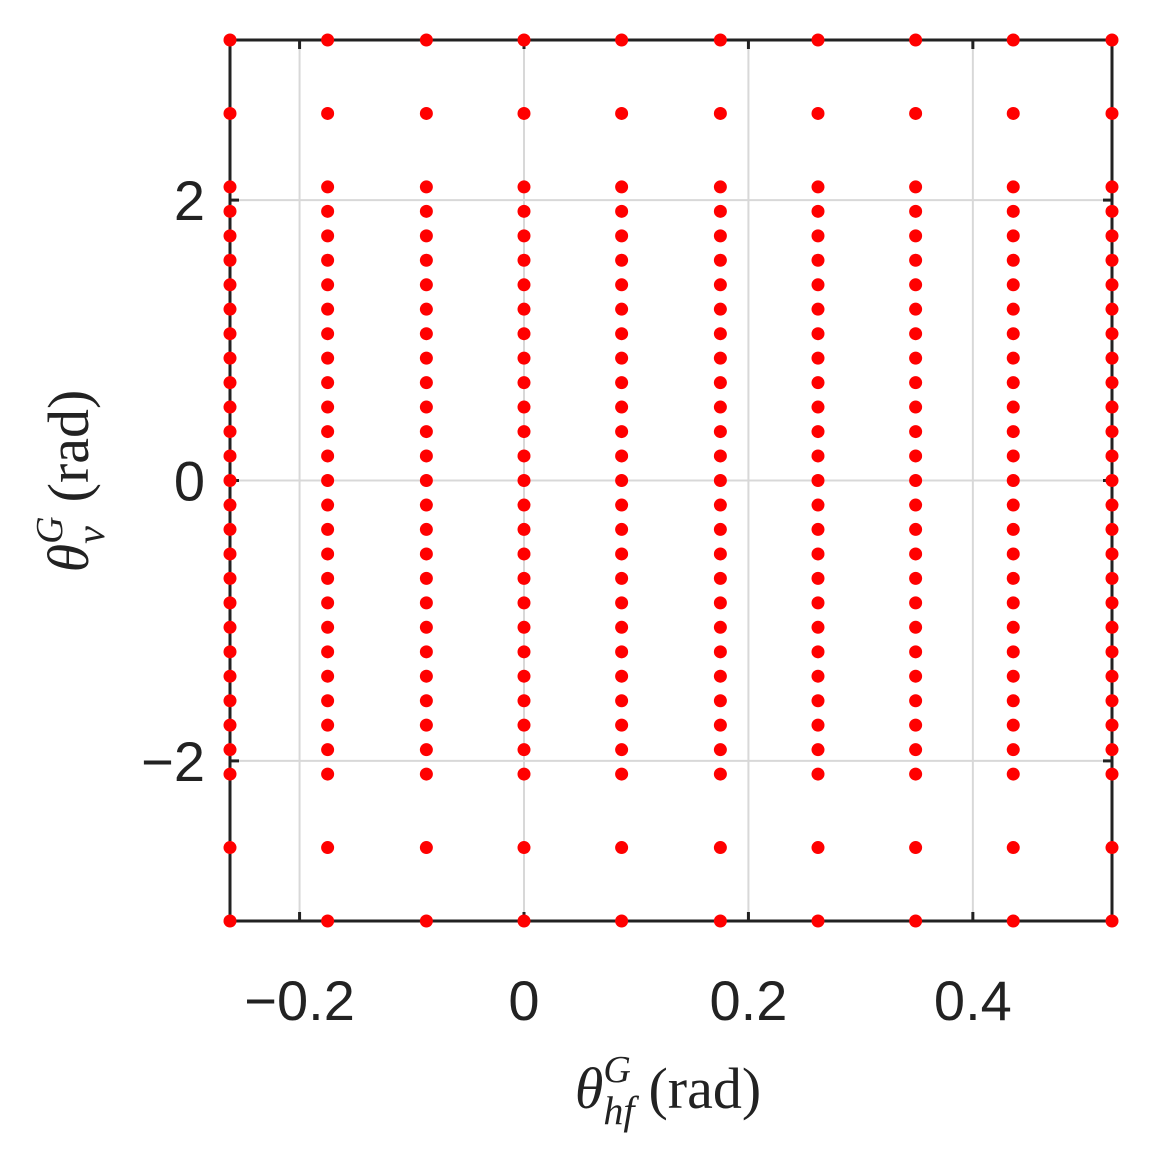 This screenshot has width=1164, height=1175. I want to click on y-tick-label: −2, so click(173, 761).